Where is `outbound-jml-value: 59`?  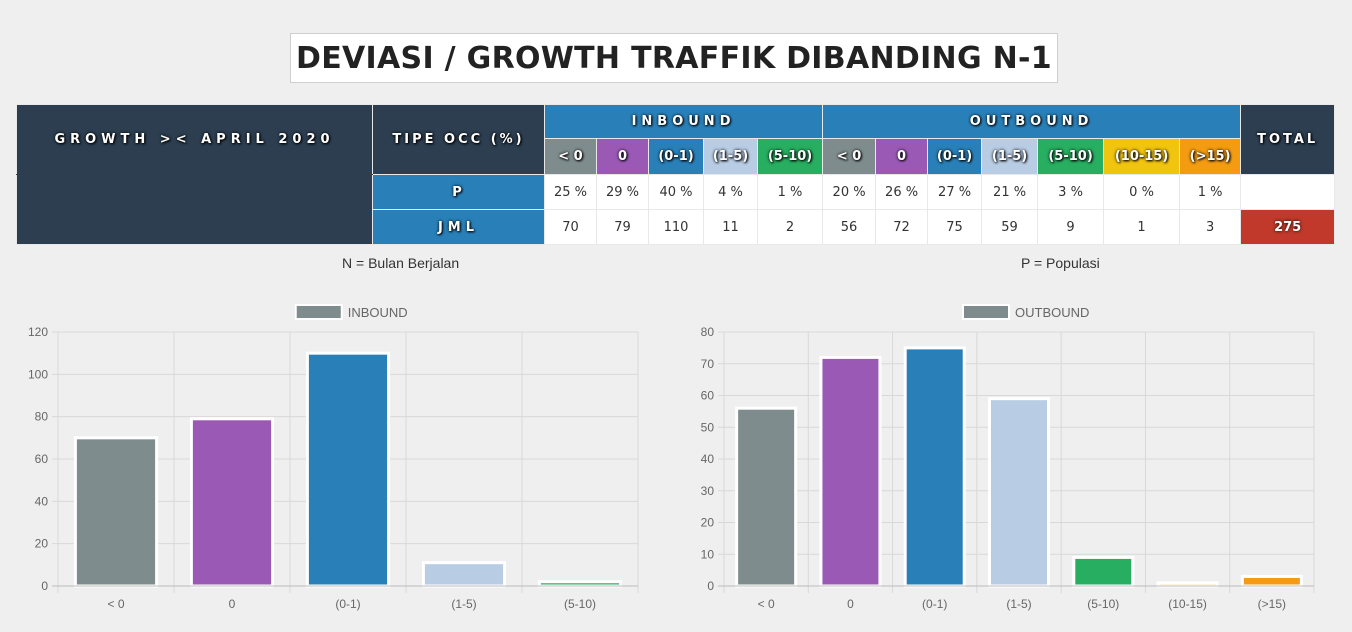
outbound-jml-value: 59 is located at coordinates (1010, 227).